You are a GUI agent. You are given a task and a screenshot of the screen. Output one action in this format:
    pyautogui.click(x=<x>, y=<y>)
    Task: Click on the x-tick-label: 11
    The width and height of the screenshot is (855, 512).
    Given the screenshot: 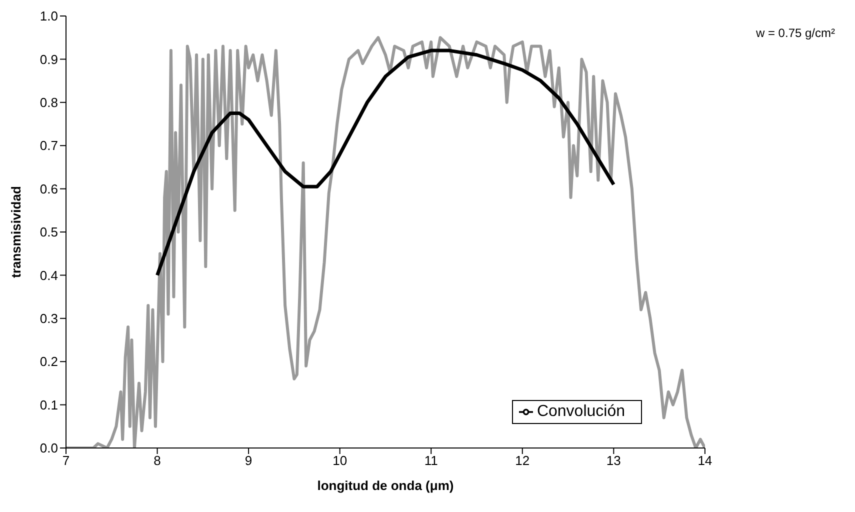 What is the action you would take?
    pyautogui.click(x=431, y=460)
    